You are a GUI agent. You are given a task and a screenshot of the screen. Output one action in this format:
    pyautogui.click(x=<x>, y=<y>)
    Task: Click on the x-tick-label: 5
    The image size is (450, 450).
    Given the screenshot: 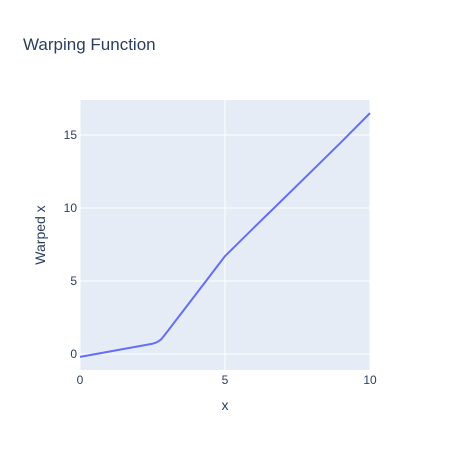 What is the action you would take?
    pyautogui.click(x=225, y=380)
    